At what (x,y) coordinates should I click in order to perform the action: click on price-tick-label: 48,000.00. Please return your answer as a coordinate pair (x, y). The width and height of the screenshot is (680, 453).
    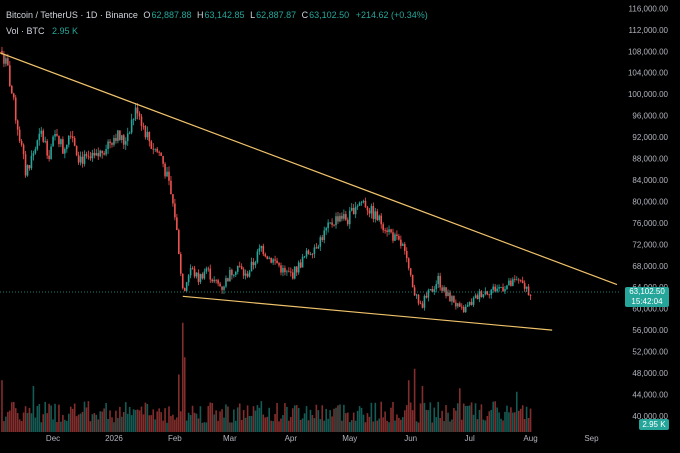
    Looking at the image, I should click on (650, 373).